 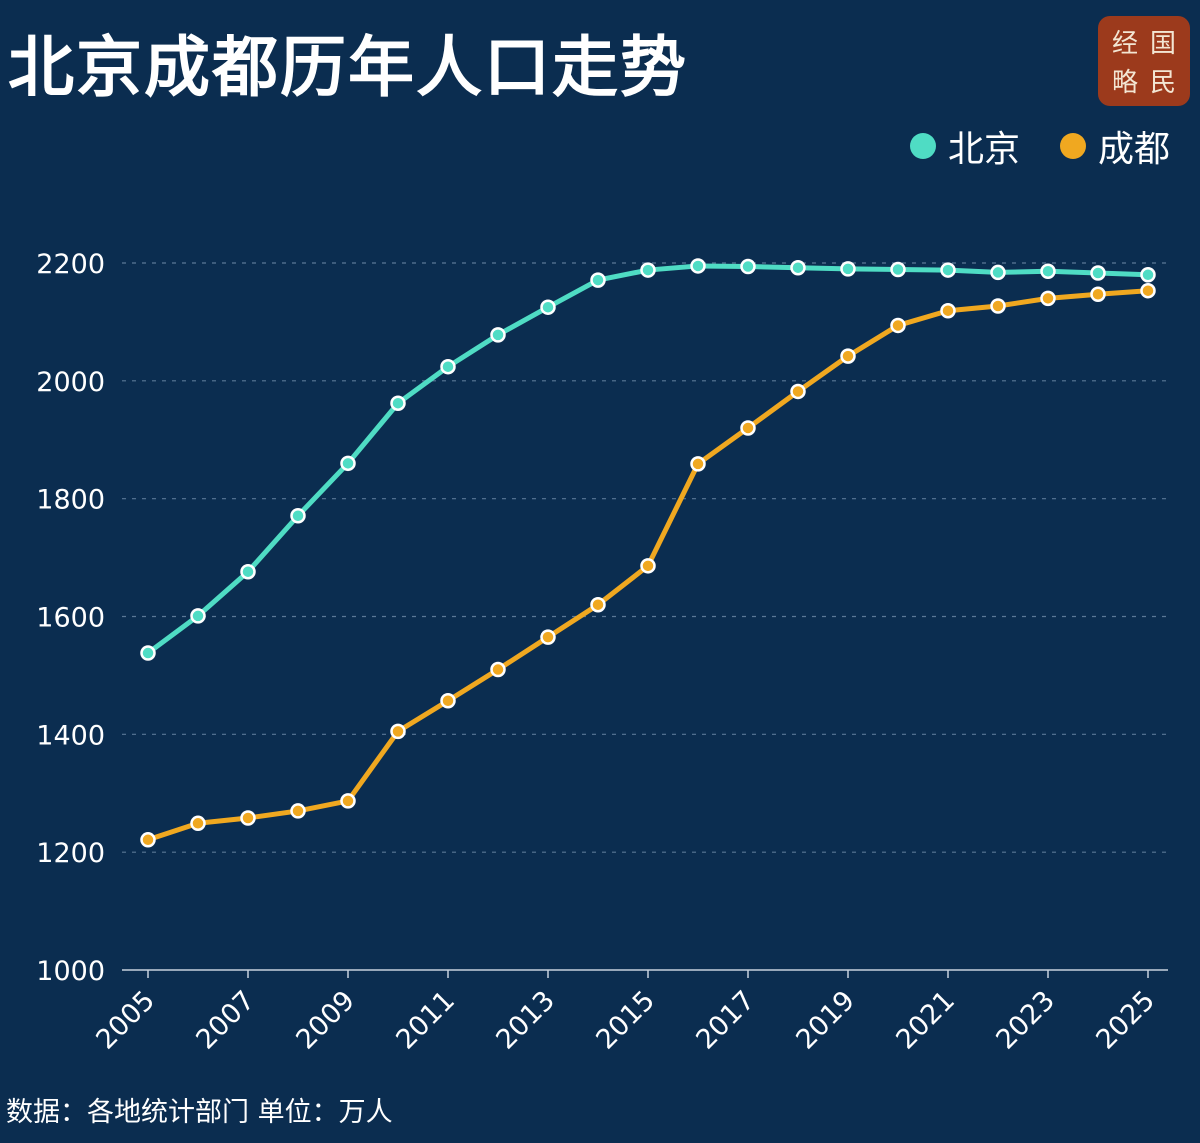 What do you see at coordinates (1039, 146) in the screenshot?
I see `chart-legend: 北京 成都` at bounding box center [1039, 146].